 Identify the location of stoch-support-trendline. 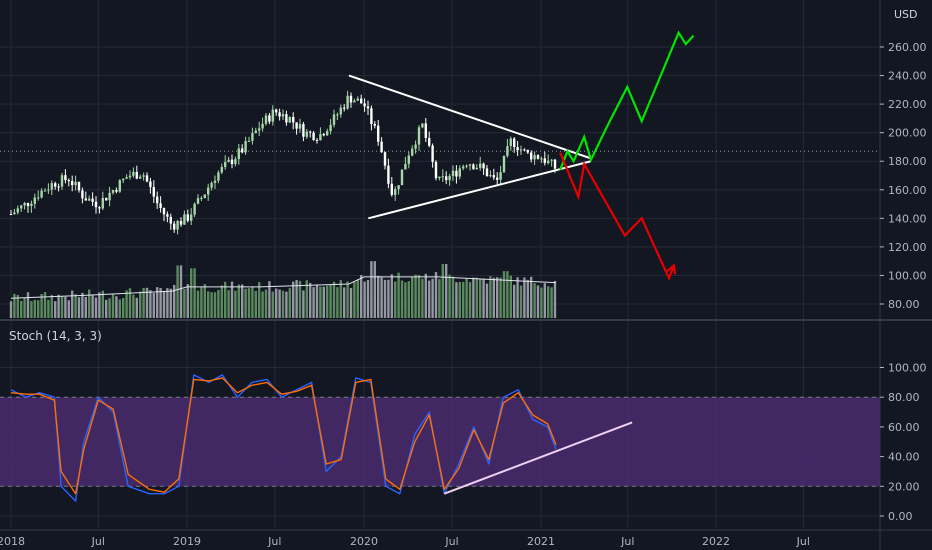
(538, 458).